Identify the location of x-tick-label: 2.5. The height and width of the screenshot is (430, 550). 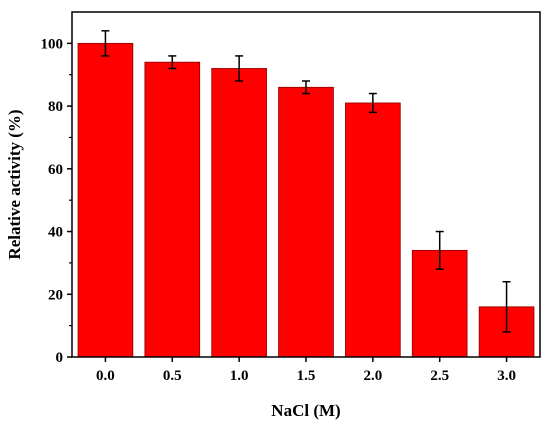
(439, 376).